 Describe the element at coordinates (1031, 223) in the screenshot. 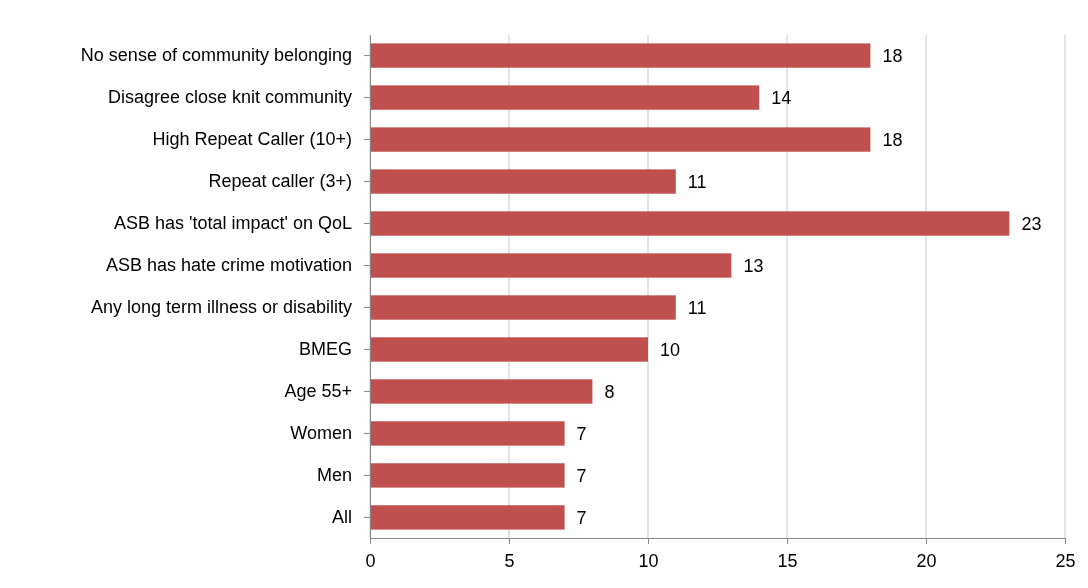

I see `data-label: 23` at that location.